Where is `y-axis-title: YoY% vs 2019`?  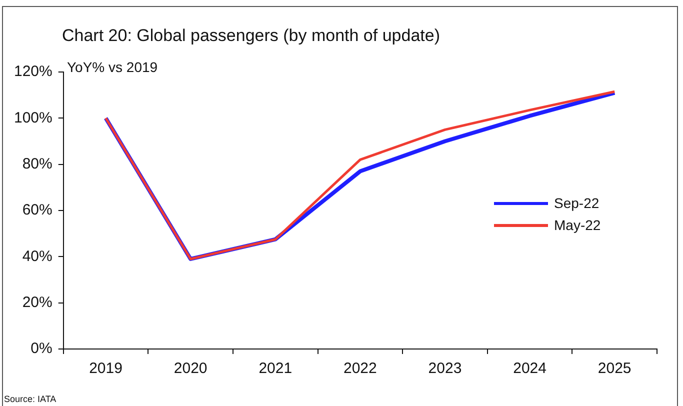
y-axis-title: YoY% vs 2019 is located at coordinates (112, 67).